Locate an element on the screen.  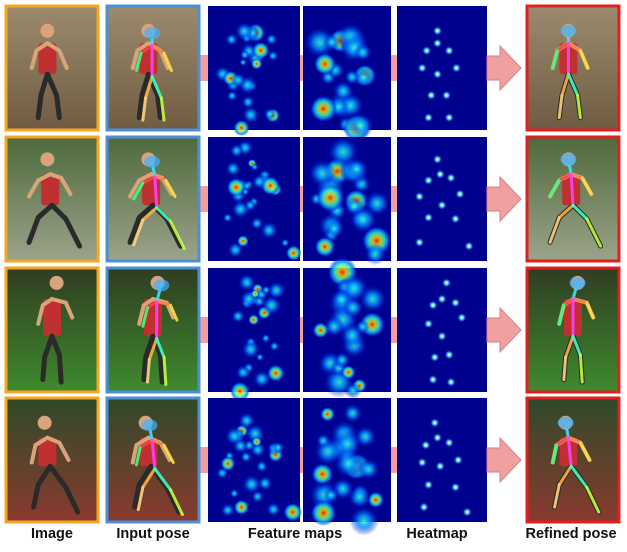
column-label-refined-pose: Refined pose is located at coordinates (571, 534).